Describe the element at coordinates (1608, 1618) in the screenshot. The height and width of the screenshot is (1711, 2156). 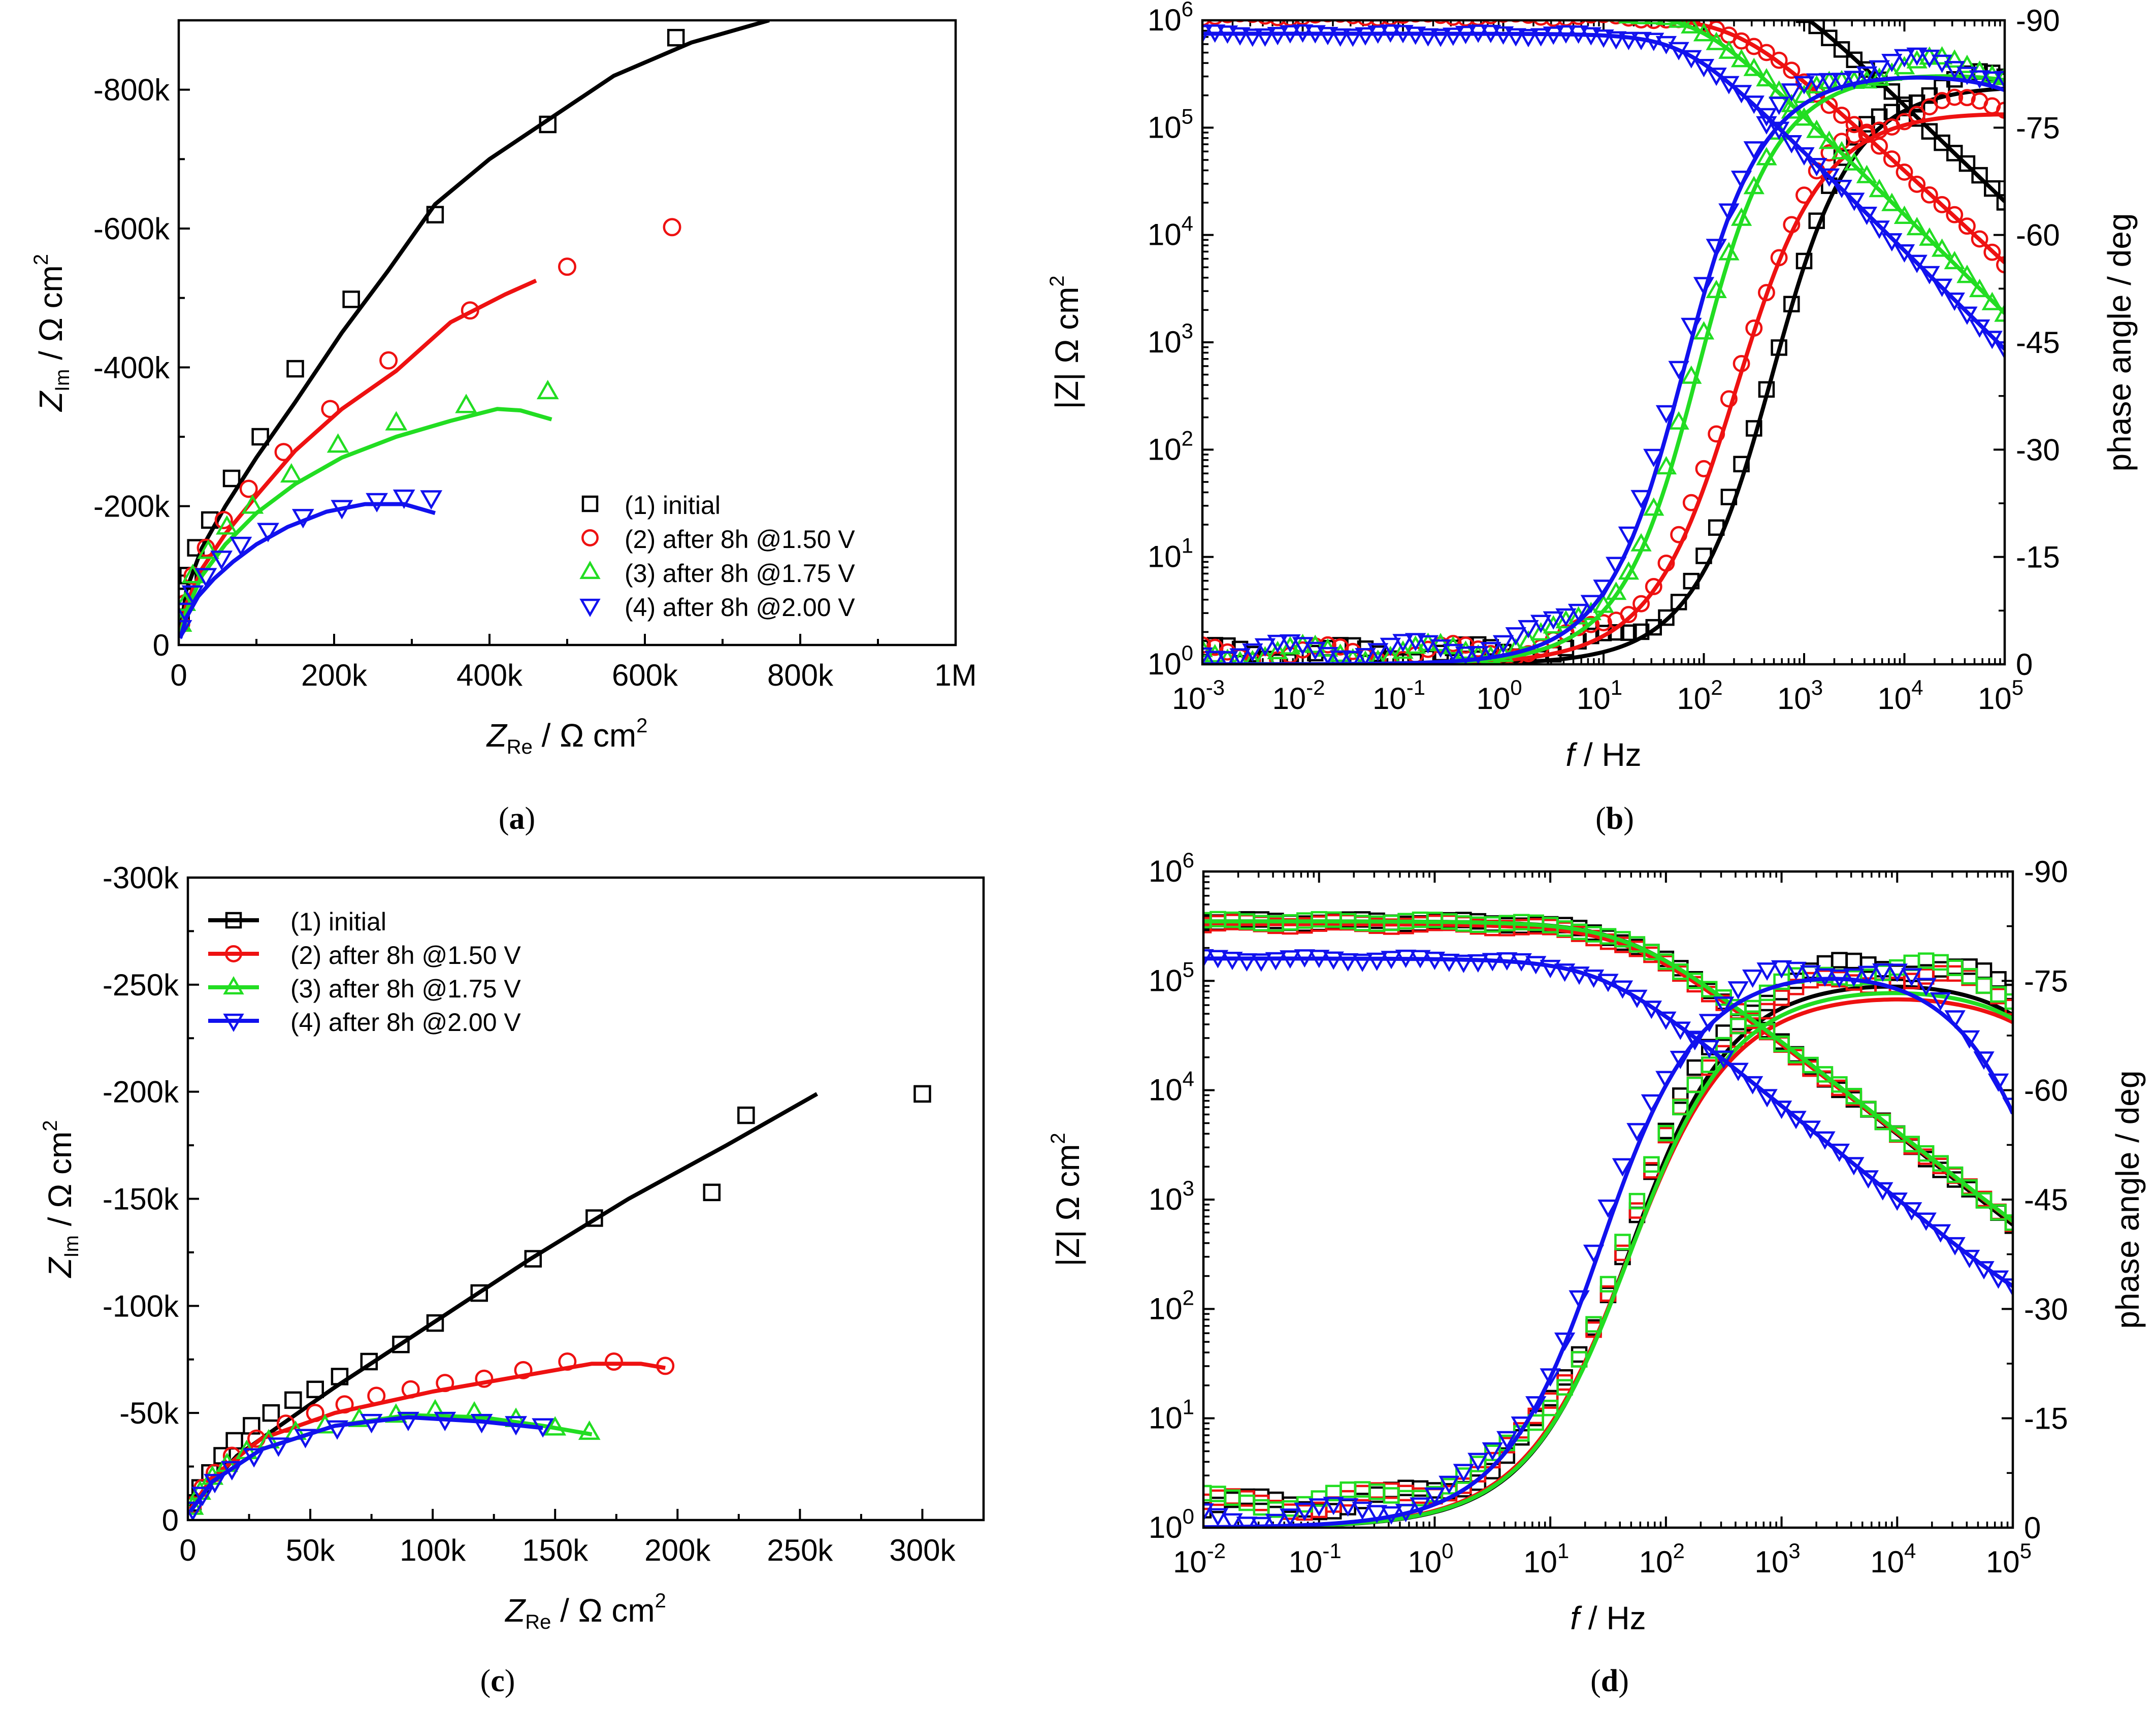
I see `x-axis-label: f / Hz` at that location.